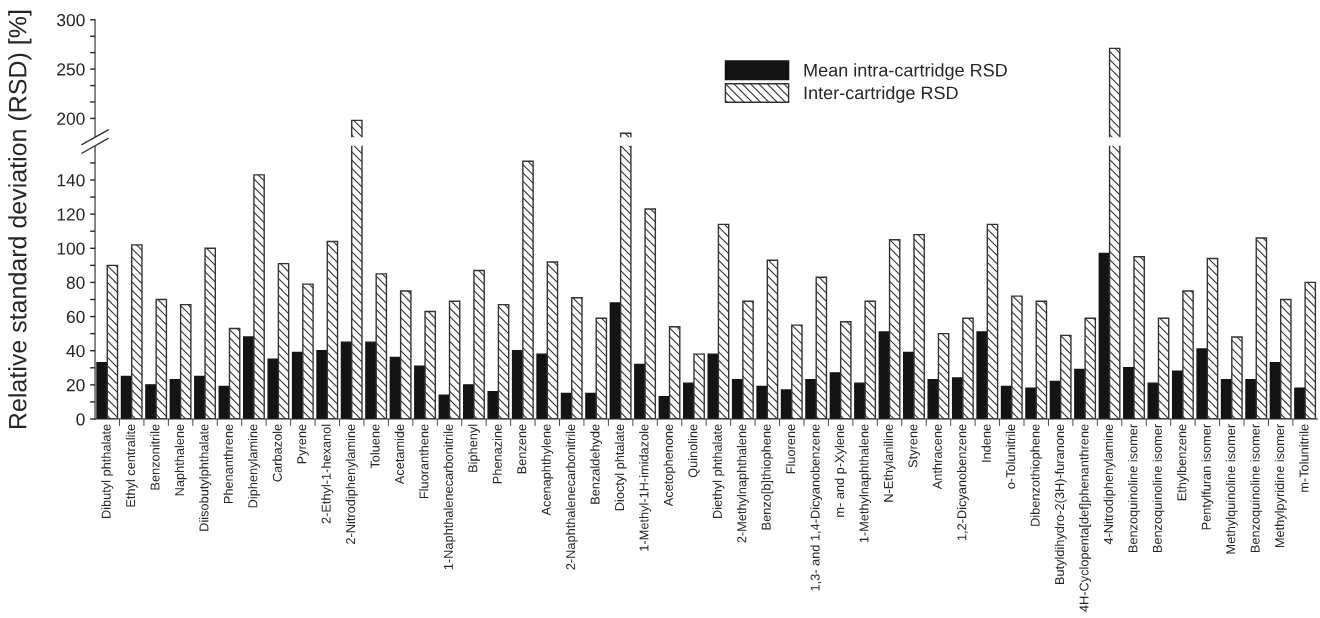 The height and width of the screenshot is (618, 1320). Describe the element at coordinates (816, 507) in the screenshot. I see `x-tick-label: 1,3- and 1,4-Dicyanobenzene` at that location.